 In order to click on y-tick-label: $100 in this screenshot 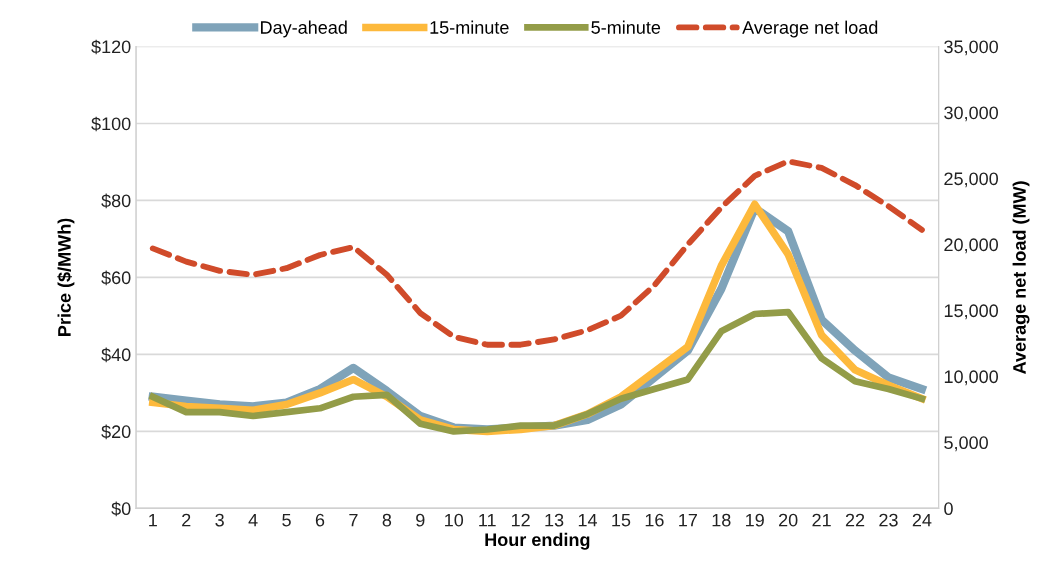, I will do `click(111, 124)`.